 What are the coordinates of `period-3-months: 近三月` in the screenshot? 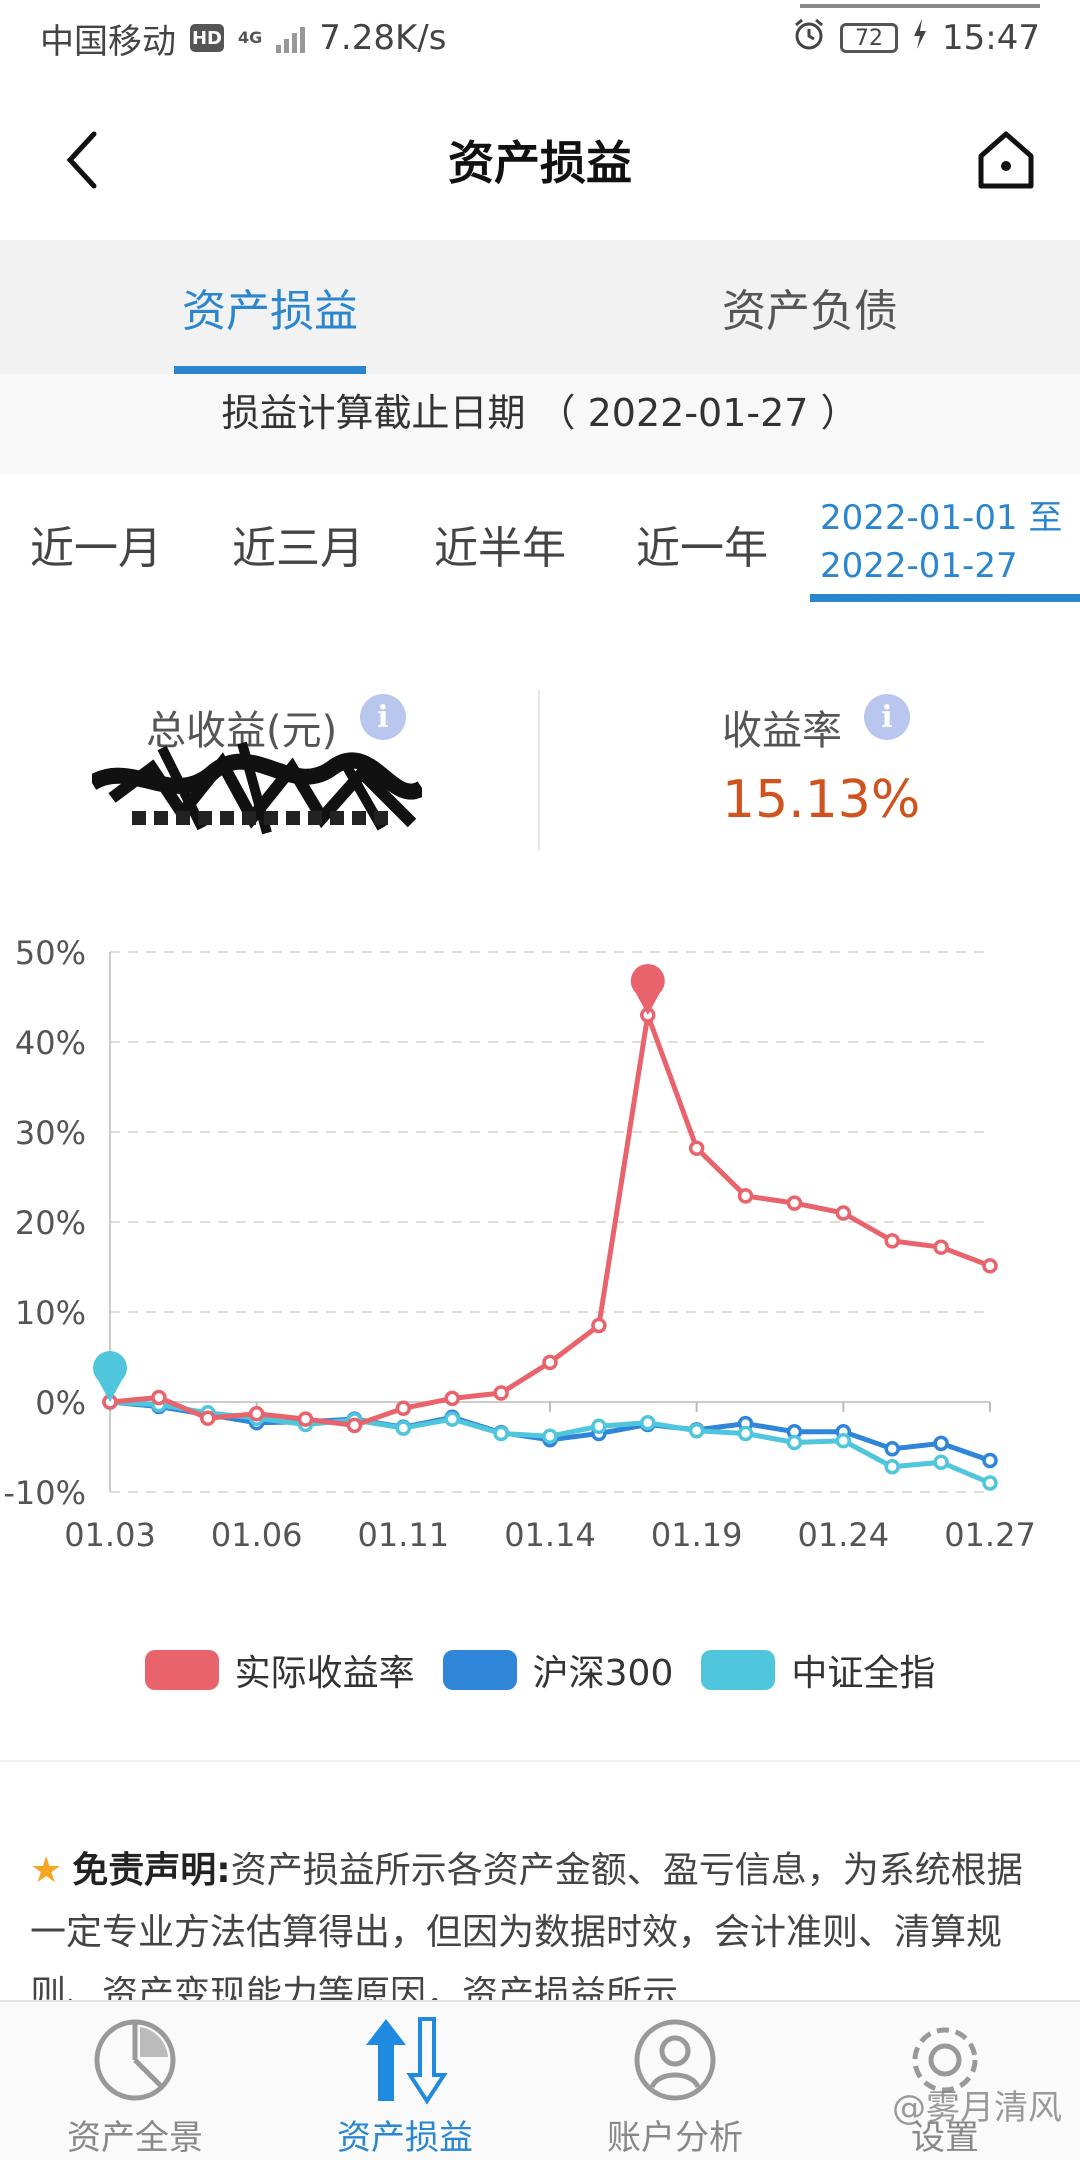 It's located at (298, 548).